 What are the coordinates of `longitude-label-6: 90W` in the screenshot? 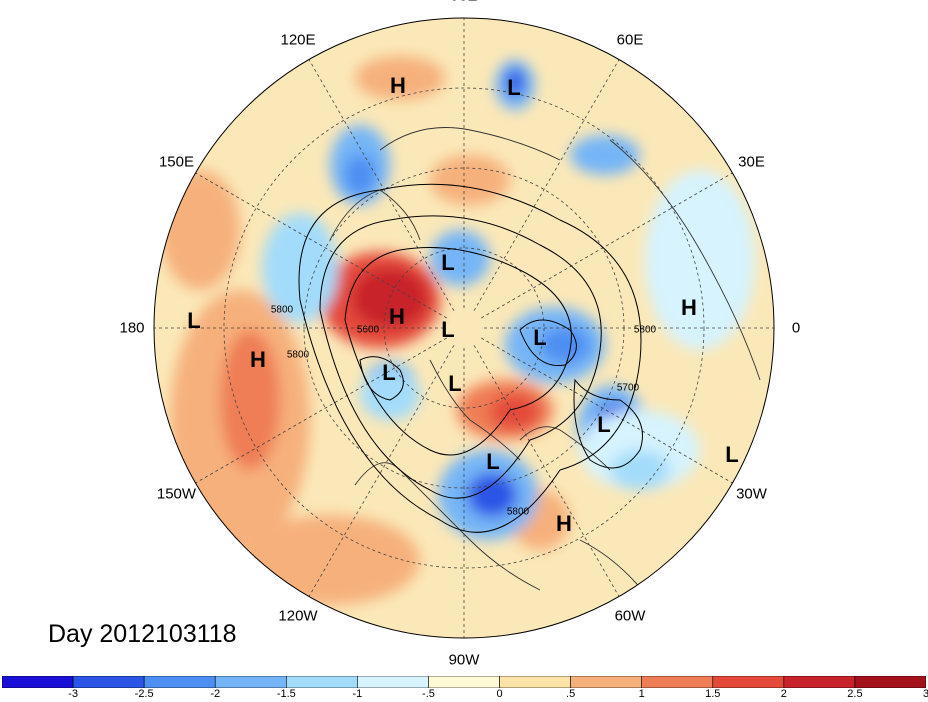 It's located at (464, 660).